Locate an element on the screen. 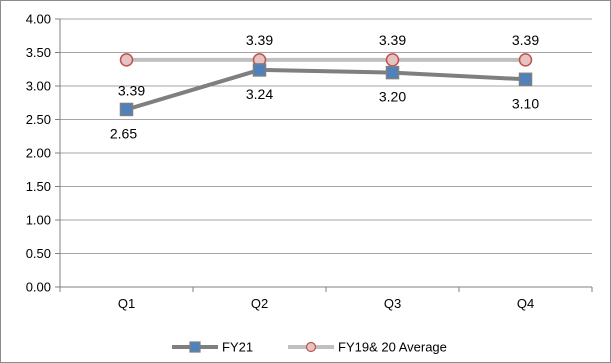  data-label-fy21: 2.65 is located at coordinates (123, 133).